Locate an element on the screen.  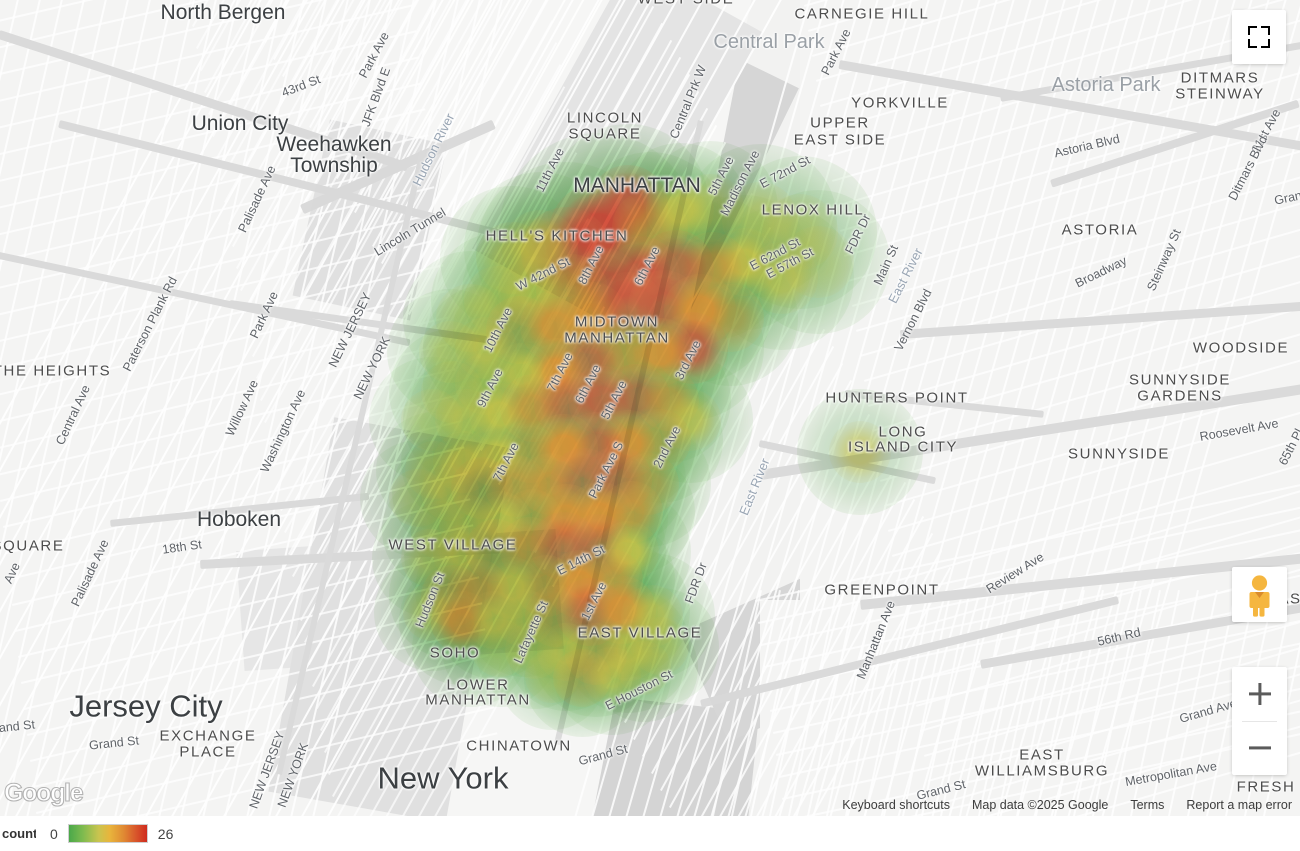
fullscreen-icon is located at coordinates (1259, 37).